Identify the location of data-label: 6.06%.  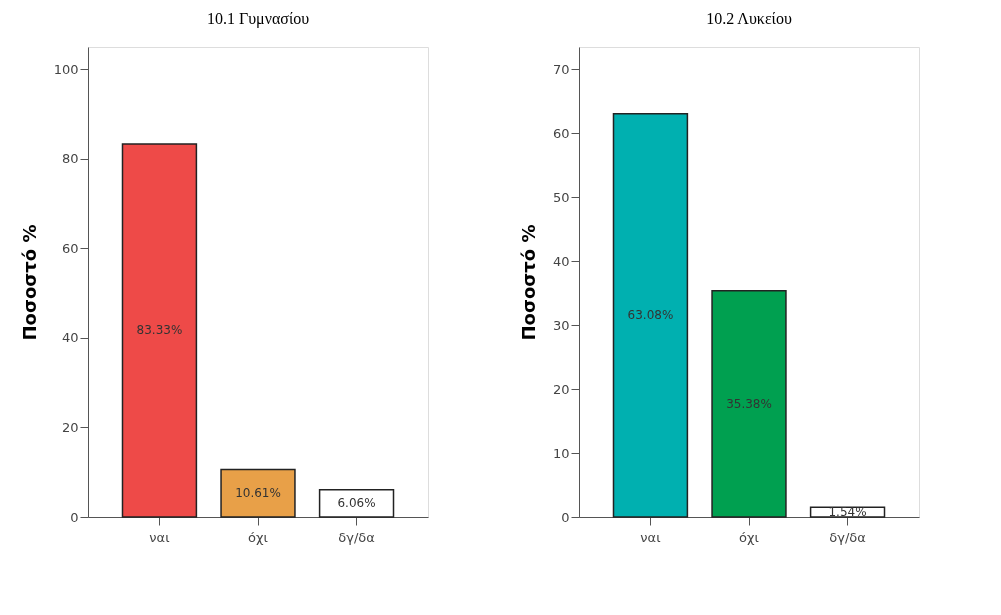
(356, 503).